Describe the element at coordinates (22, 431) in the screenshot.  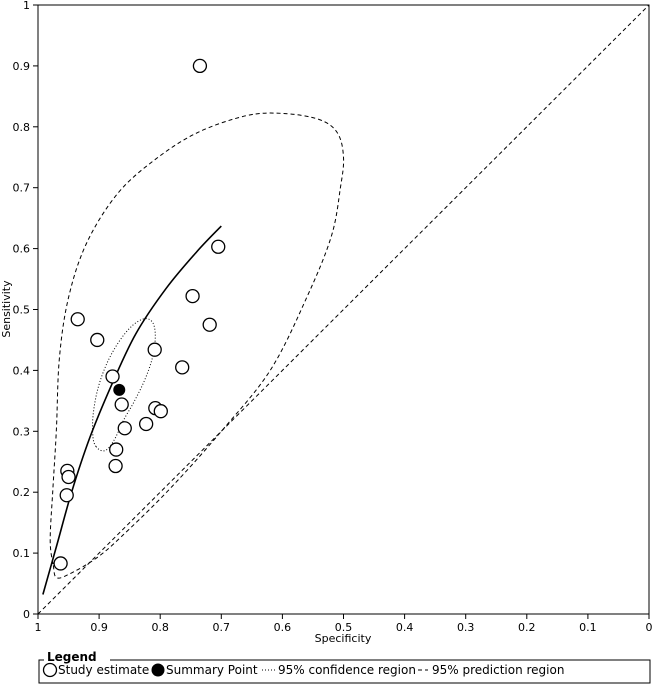
I see `y-tick-label: 0.3` at that location.